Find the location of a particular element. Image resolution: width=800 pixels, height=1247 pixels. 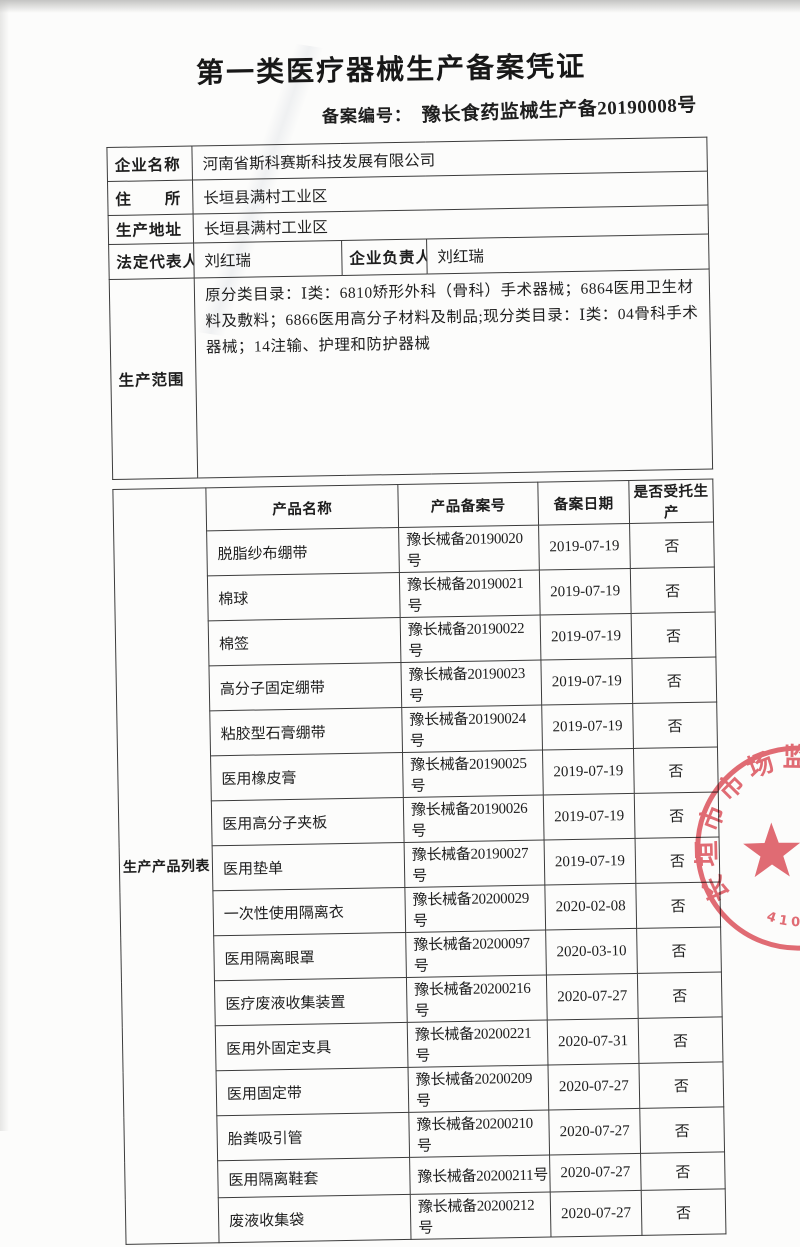

product-reg-no-cell: 豫长械备20190022号 is located at coordinates (470, 639).